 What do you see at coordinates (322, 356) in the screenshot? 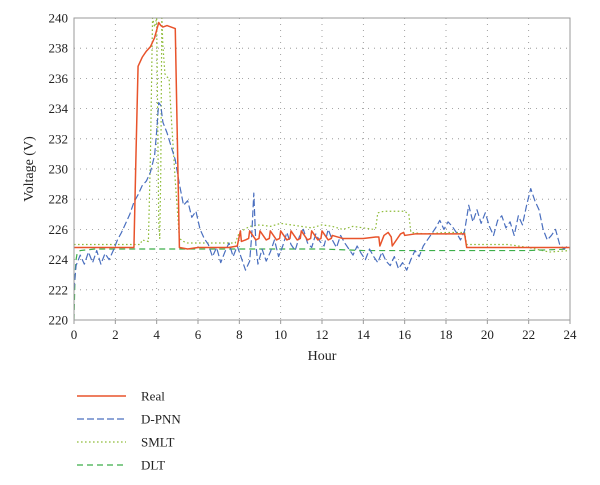
I see `x-axis-title: Hour` at bounding box center [322, 356].